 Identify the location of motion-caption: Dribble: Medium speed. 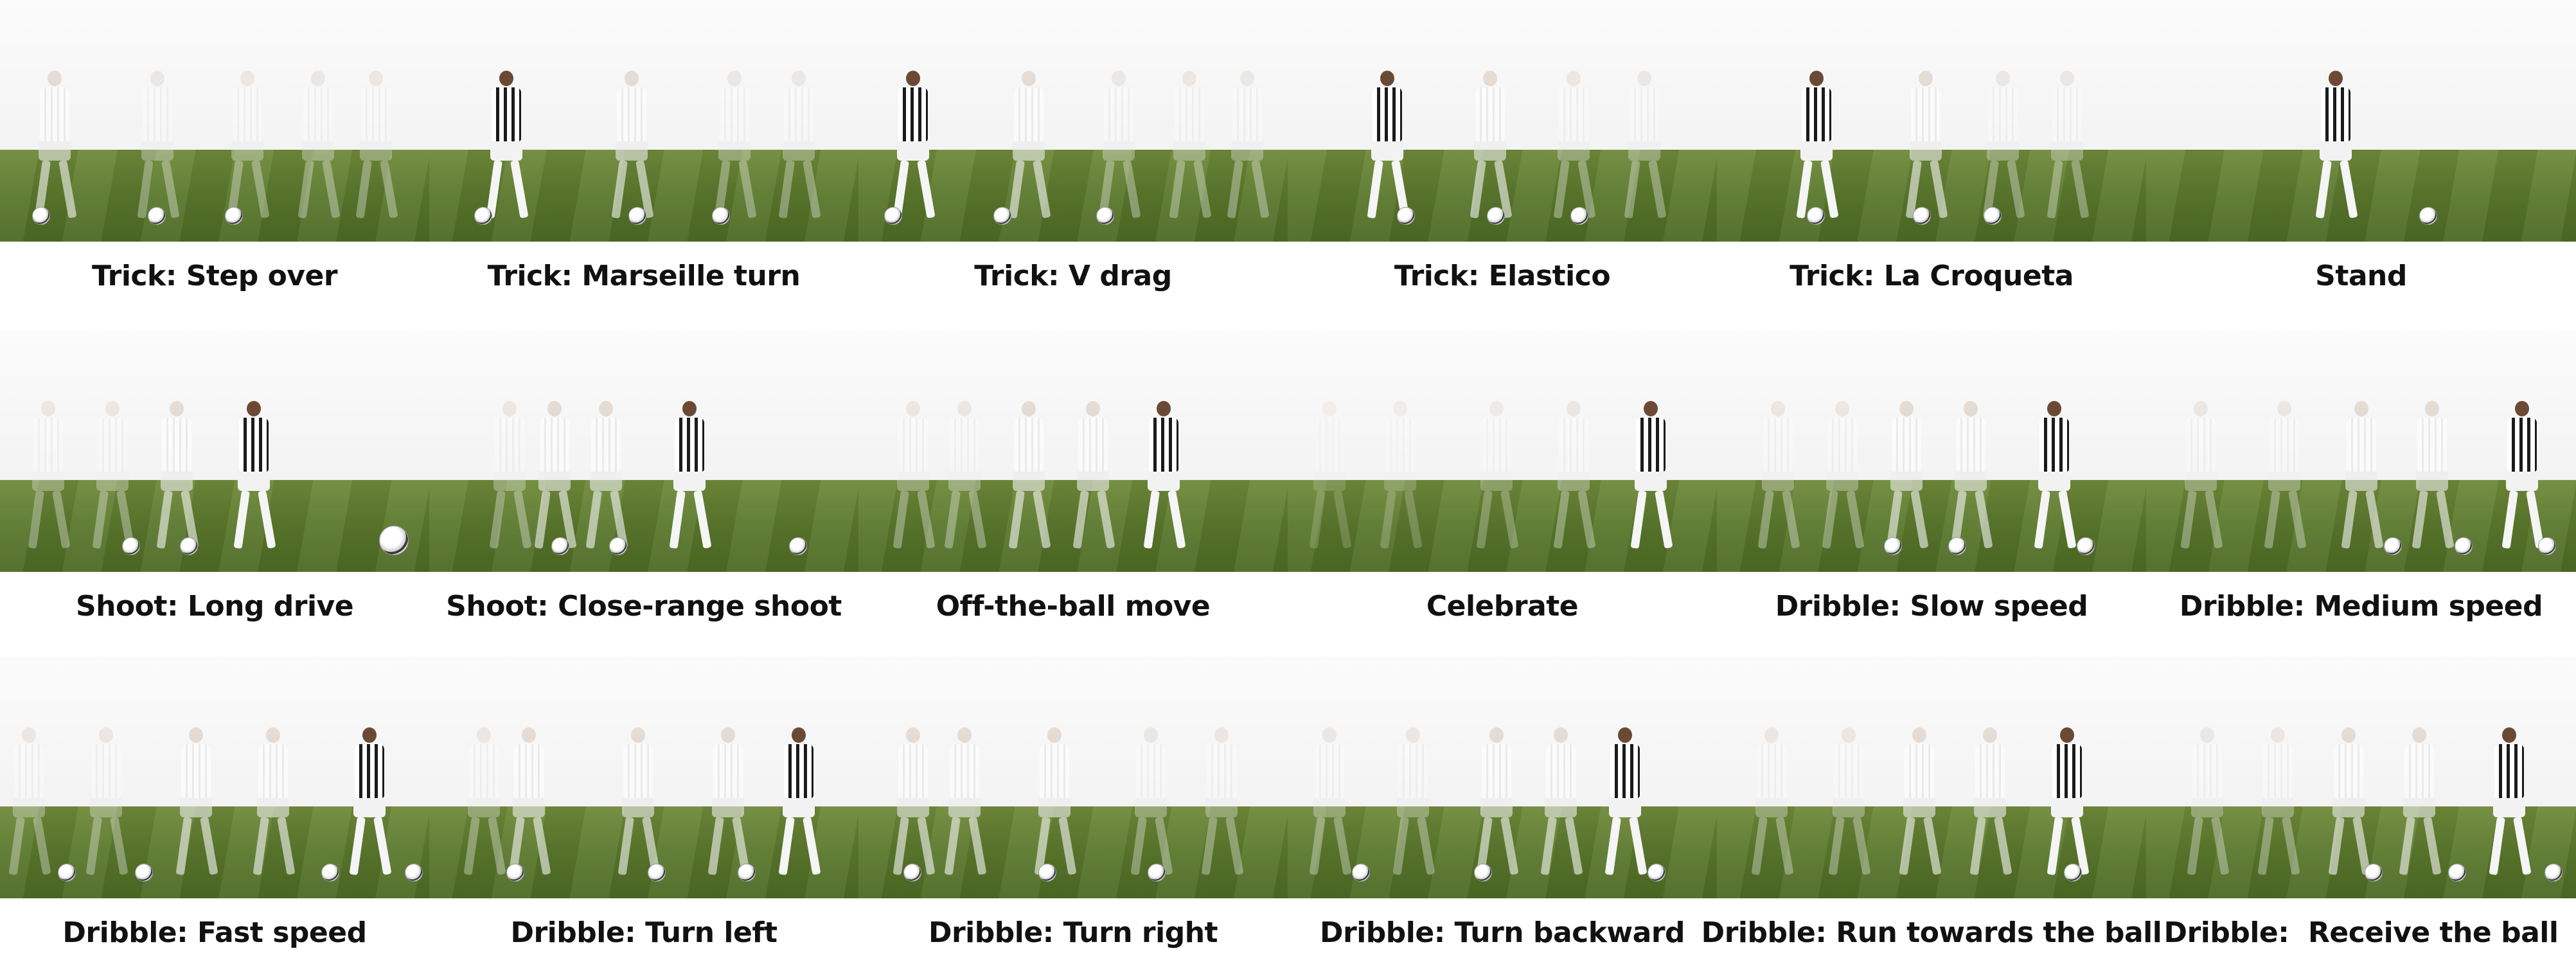
(2361, 606).